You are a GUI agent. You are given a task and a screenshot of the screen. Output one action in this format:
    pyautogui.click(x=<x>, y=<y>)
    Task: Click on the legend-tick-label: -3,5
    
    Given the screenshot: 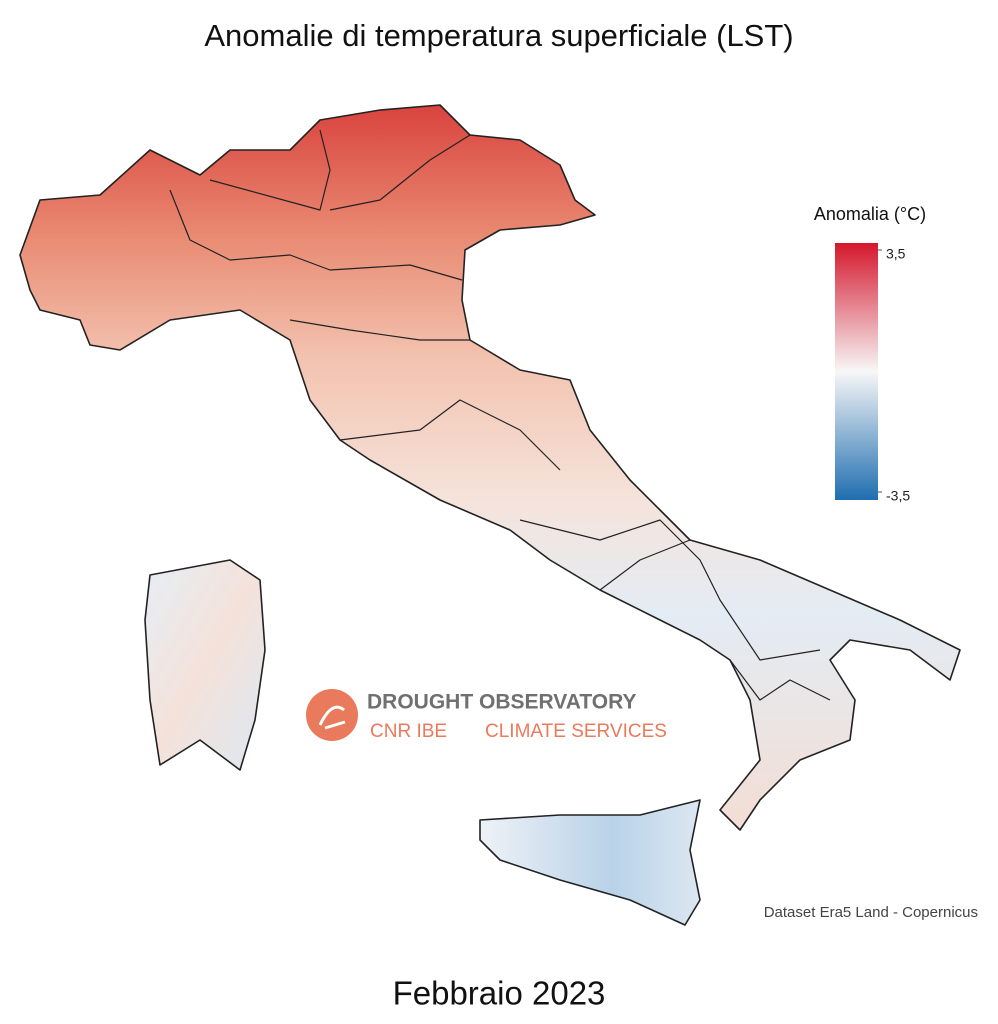 What is the action you would take?
    pyautogui.click(x=898, y=496)
    